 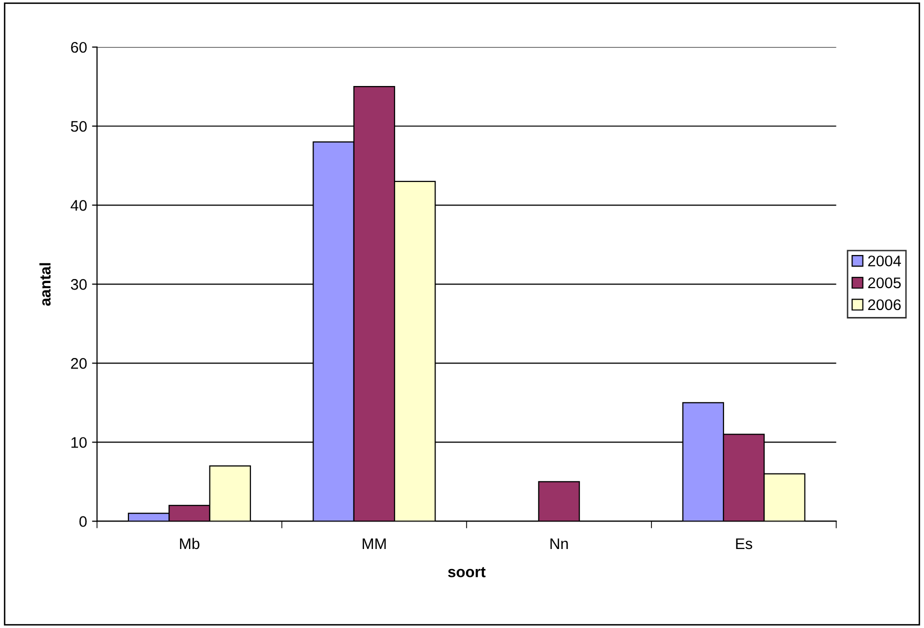 What do you see at coordinates (79, 442) in the screenshot?
I see `y-tick-label: 10` at bounding box center [79, 442].